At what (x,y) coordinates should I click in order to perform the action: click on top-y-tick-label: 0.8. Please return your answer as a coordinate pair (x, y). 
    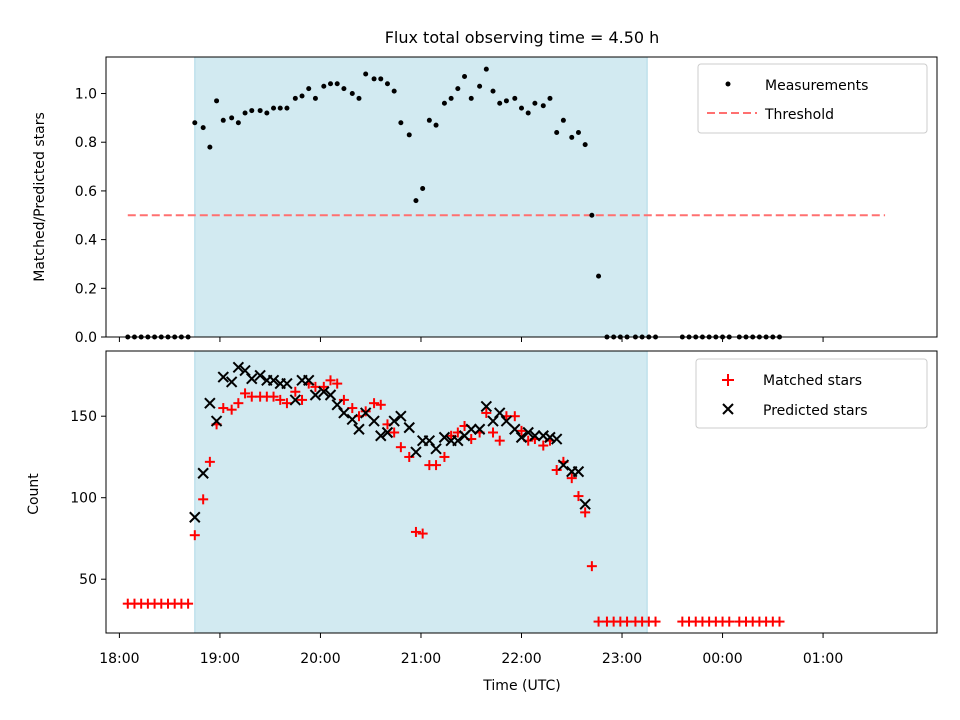
    Looking at the image, I should click on (86, 143).